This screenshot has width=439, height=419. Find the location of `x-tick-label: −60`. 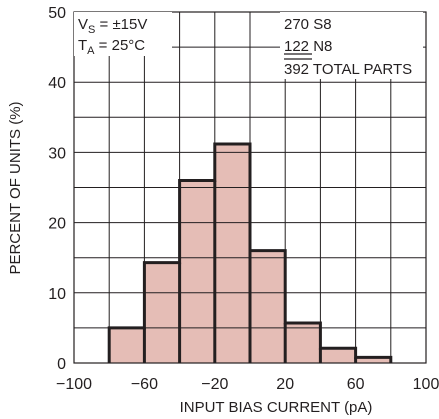

x-tick-label: −60 is located at coordinates (144, 384).